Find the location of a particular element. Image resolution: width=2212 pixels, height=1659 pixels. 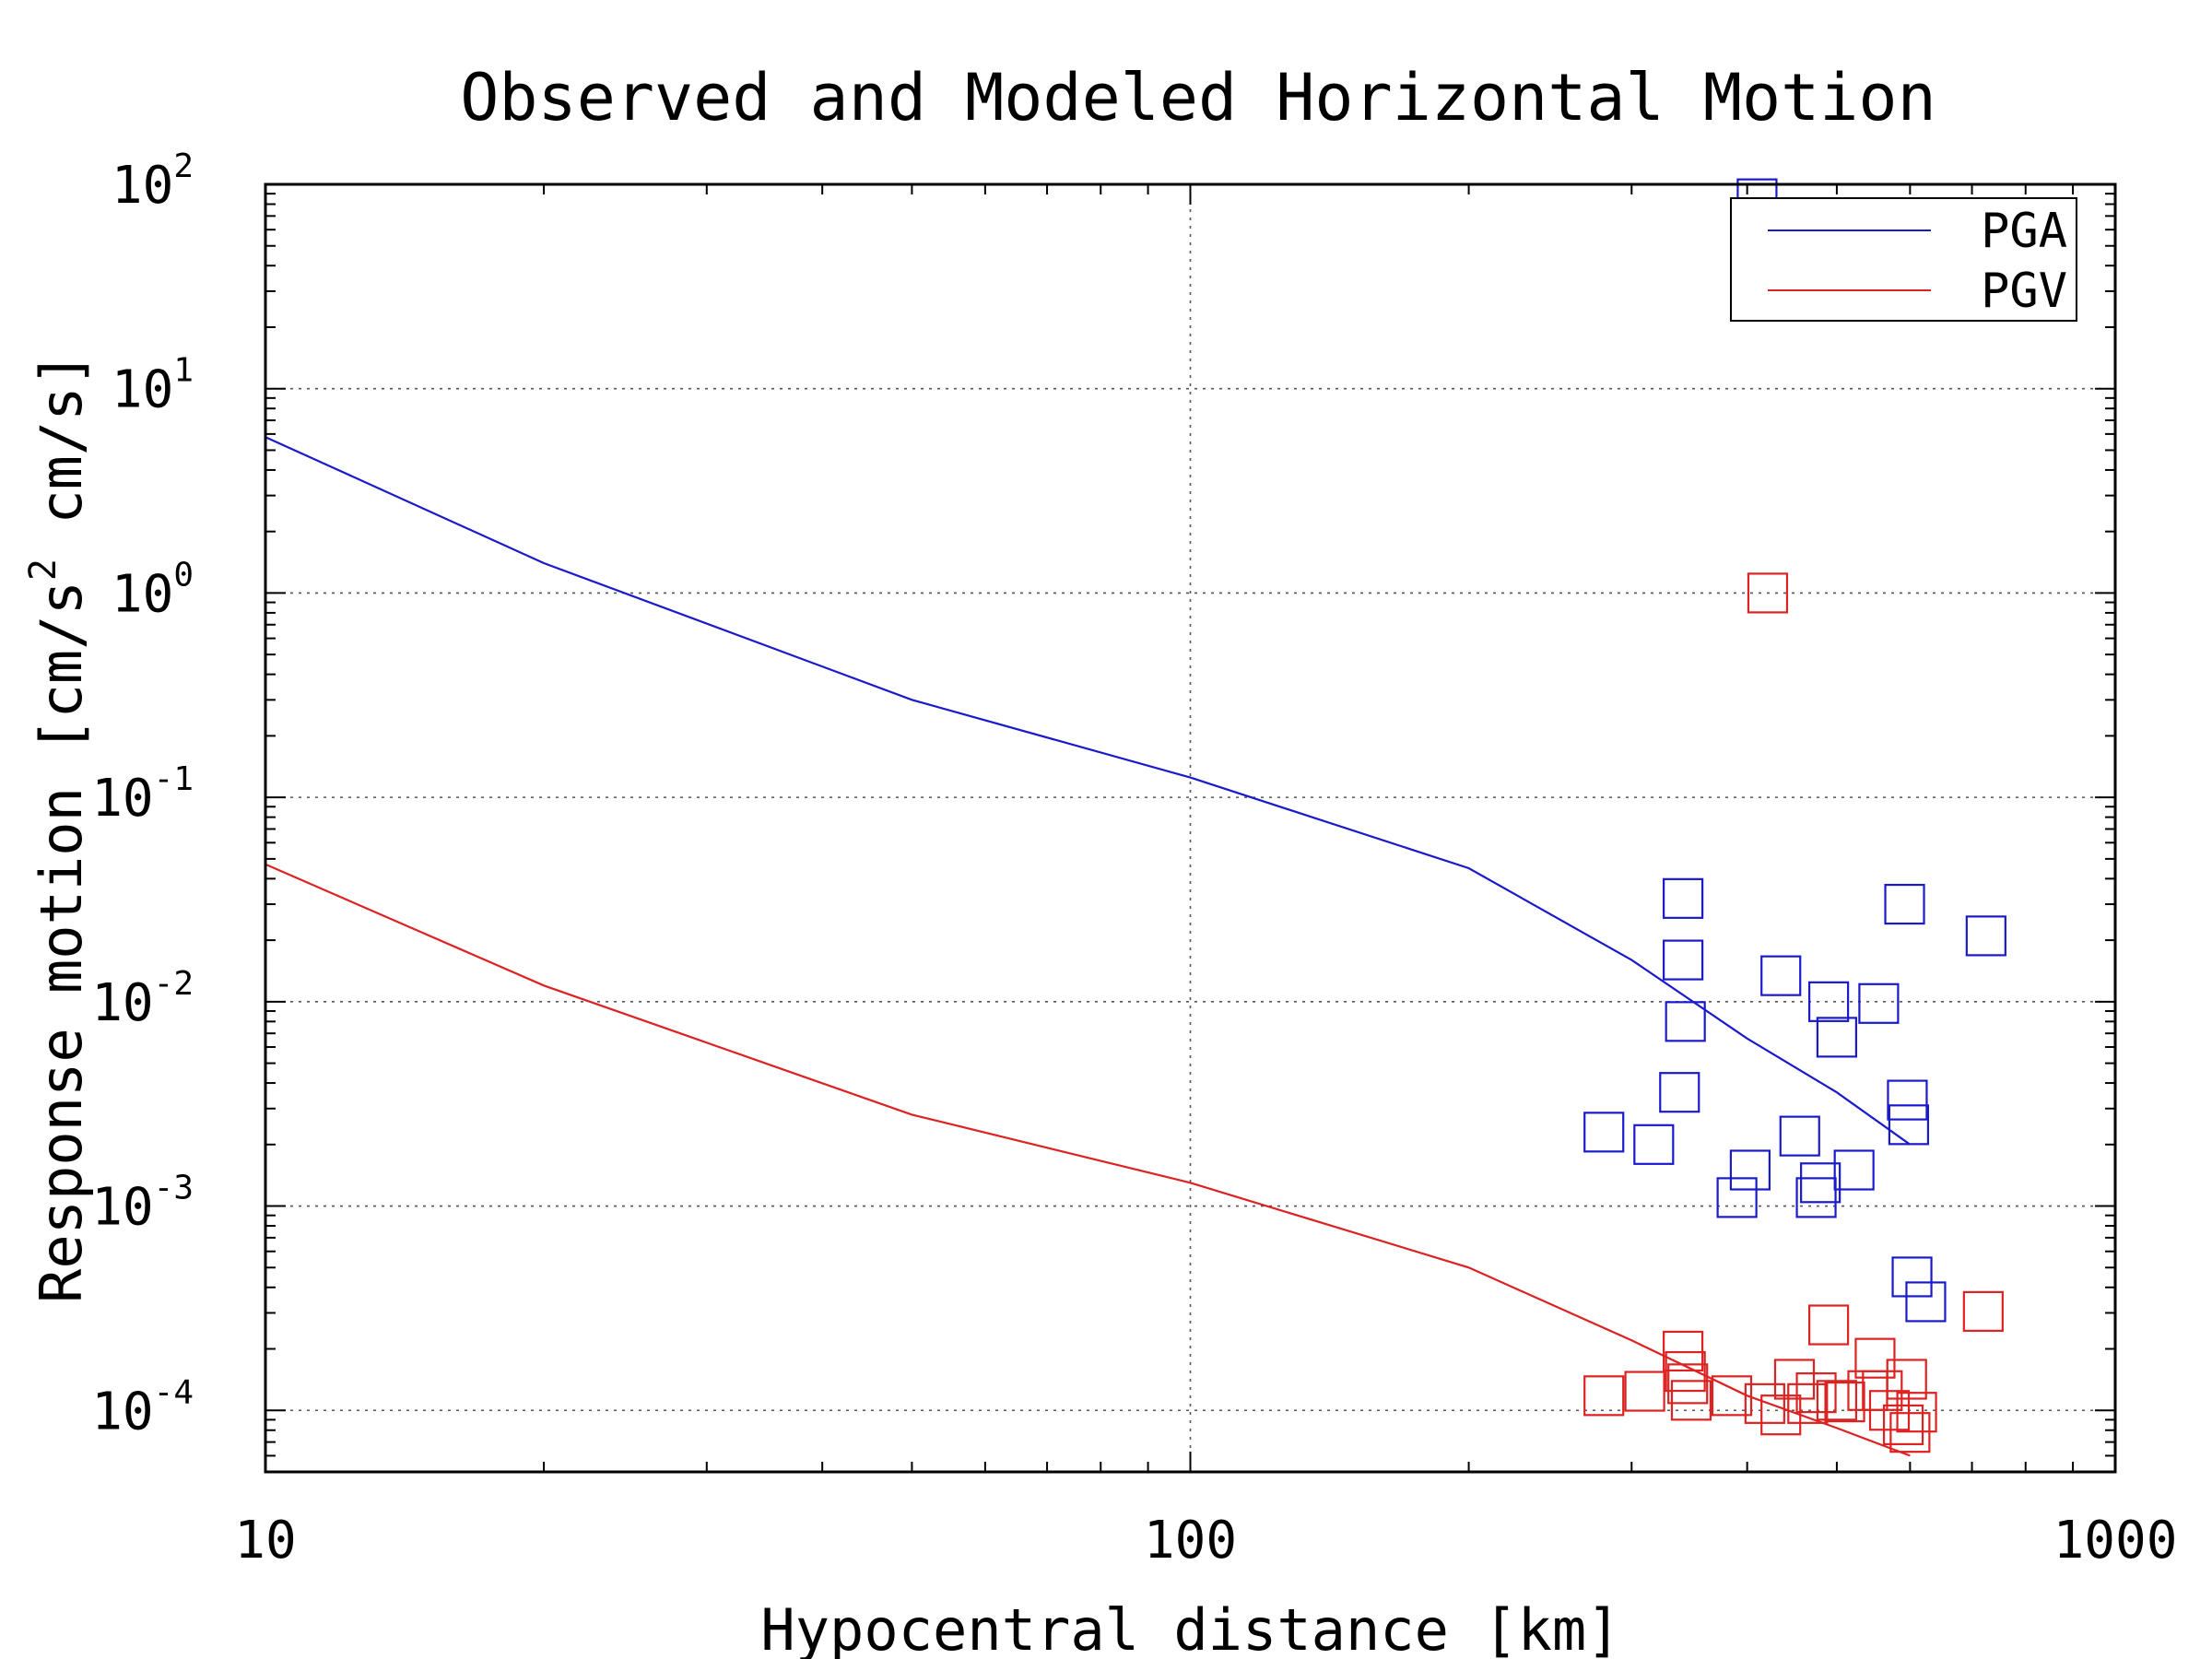

y-tick-label-exponent: 2 is located at coordinates (183, 166).